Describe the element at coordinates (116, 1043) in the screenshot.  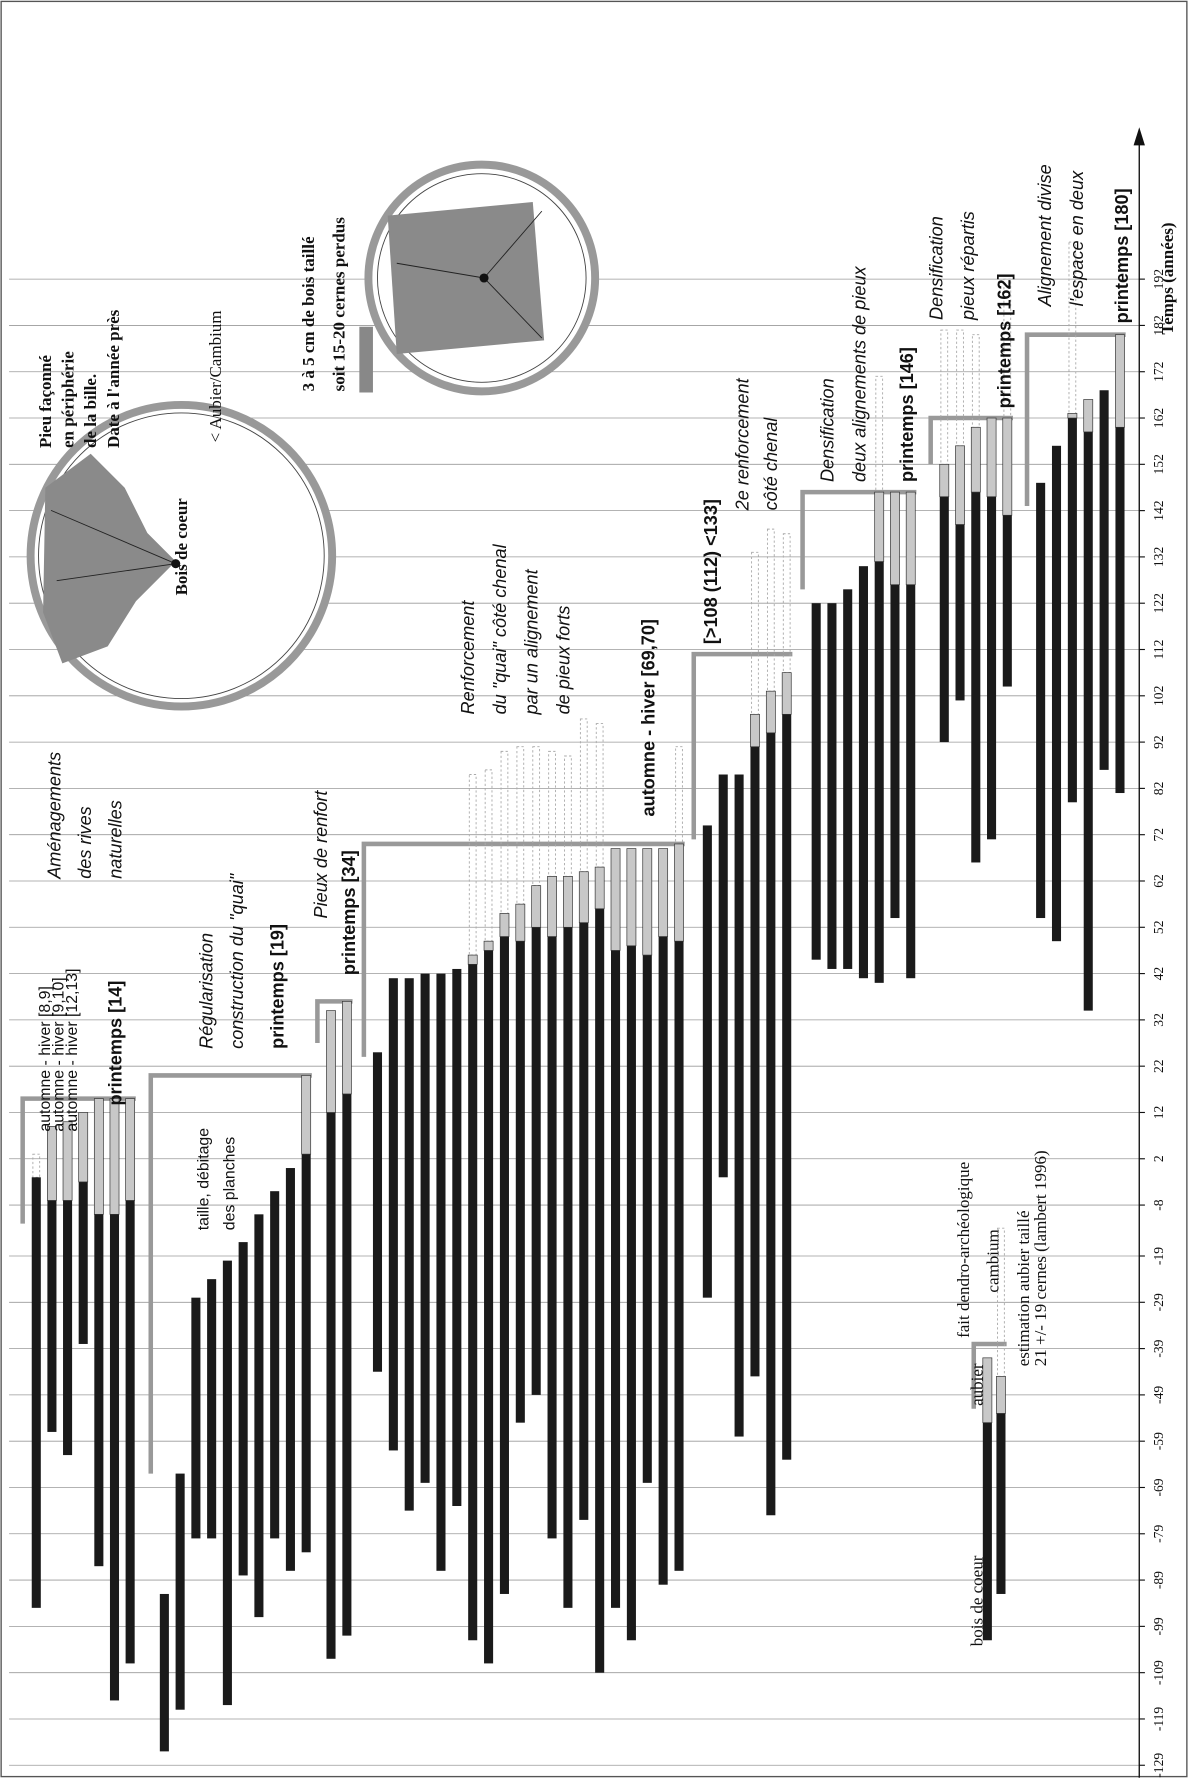
I see `annotation: printemps [14]` at that location.